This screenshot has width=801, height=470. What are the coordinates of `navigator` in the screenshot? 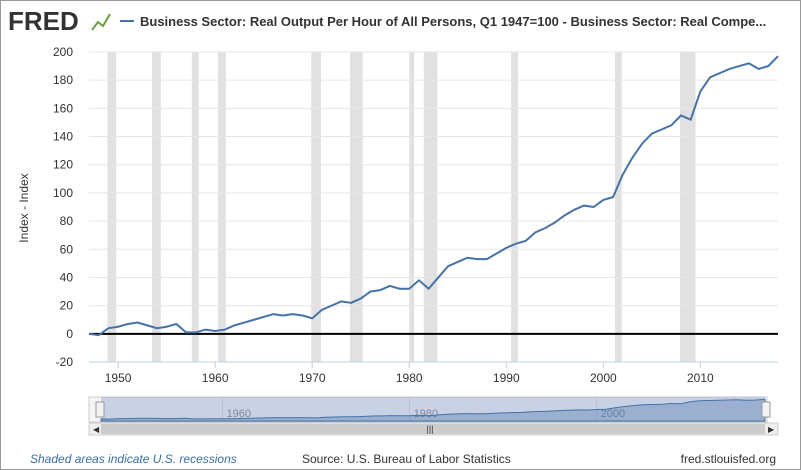 It's located at (428, 409).